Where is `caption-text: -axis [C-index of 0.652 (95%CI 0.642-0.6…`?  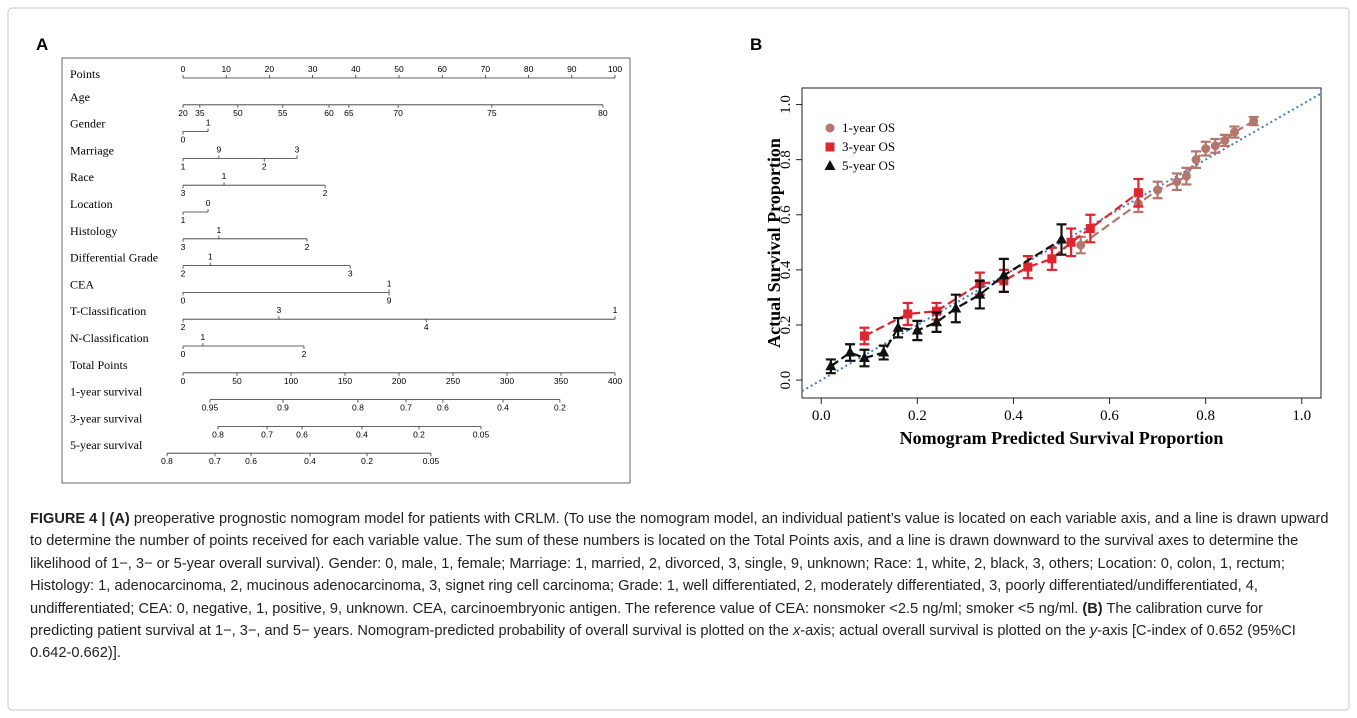
caption-text: -axis [C-index of 0.652 (95%CI 0.642-0.6… is located at coordinates (663, 642).